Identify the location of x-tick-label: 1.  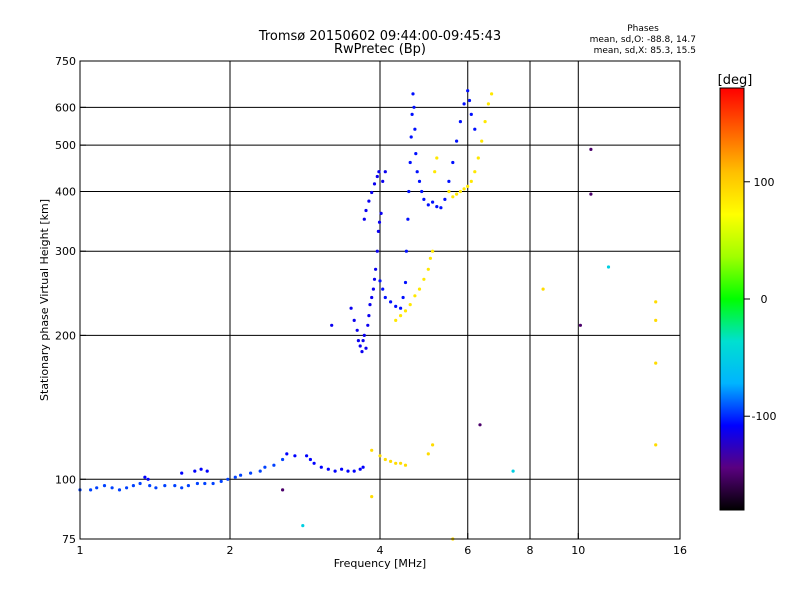
(80, 550).